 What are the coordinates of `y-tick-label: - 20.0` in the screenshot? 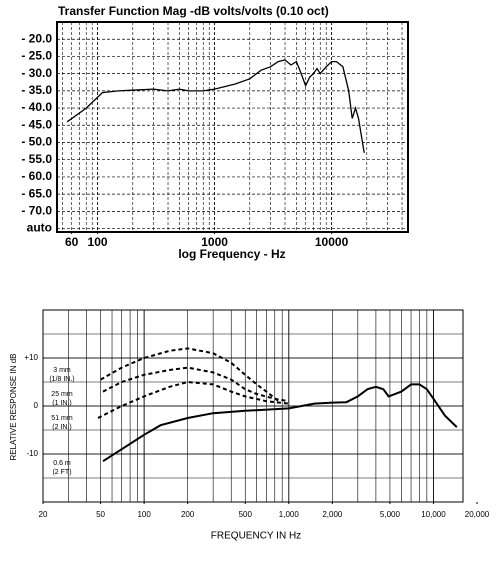 It's located at (36, 38).